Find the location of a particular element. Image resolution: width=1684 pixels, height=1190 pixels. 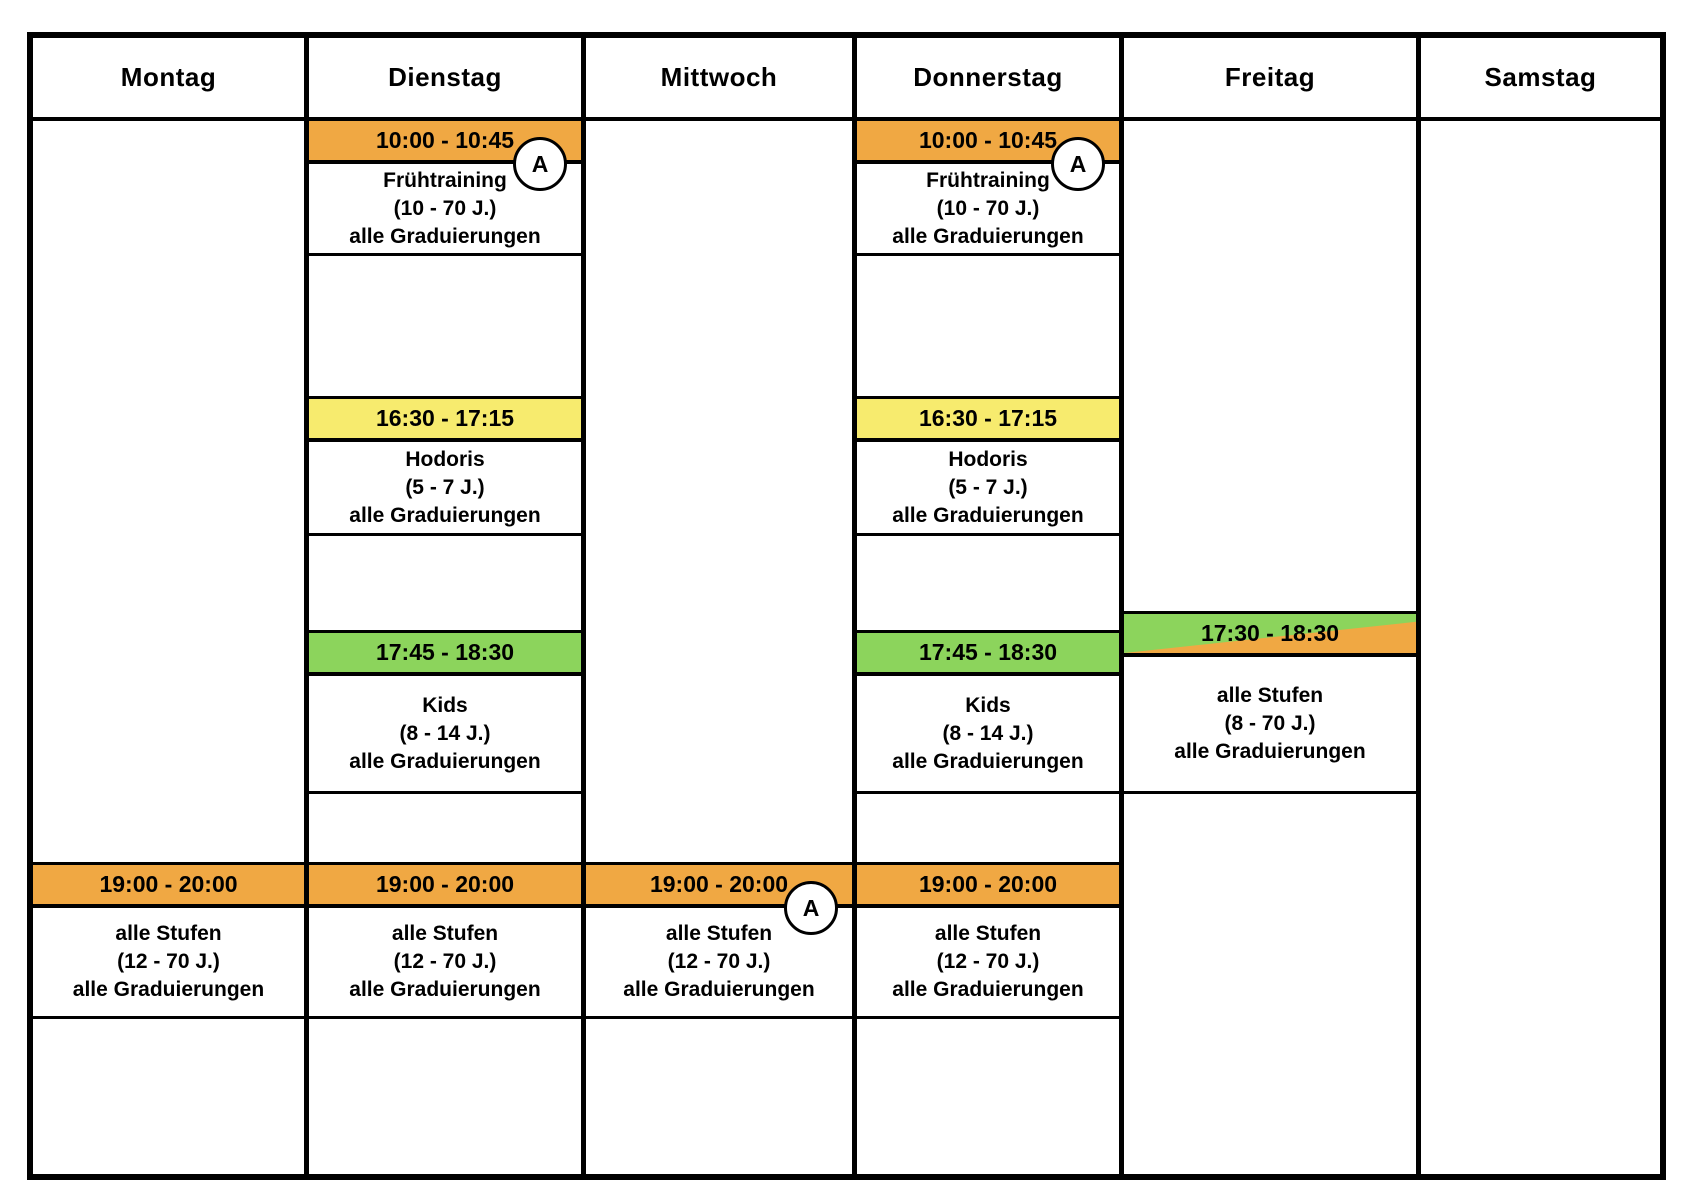

event-time: 17:30 - 18:30 is located at coordinates (1270, 633).